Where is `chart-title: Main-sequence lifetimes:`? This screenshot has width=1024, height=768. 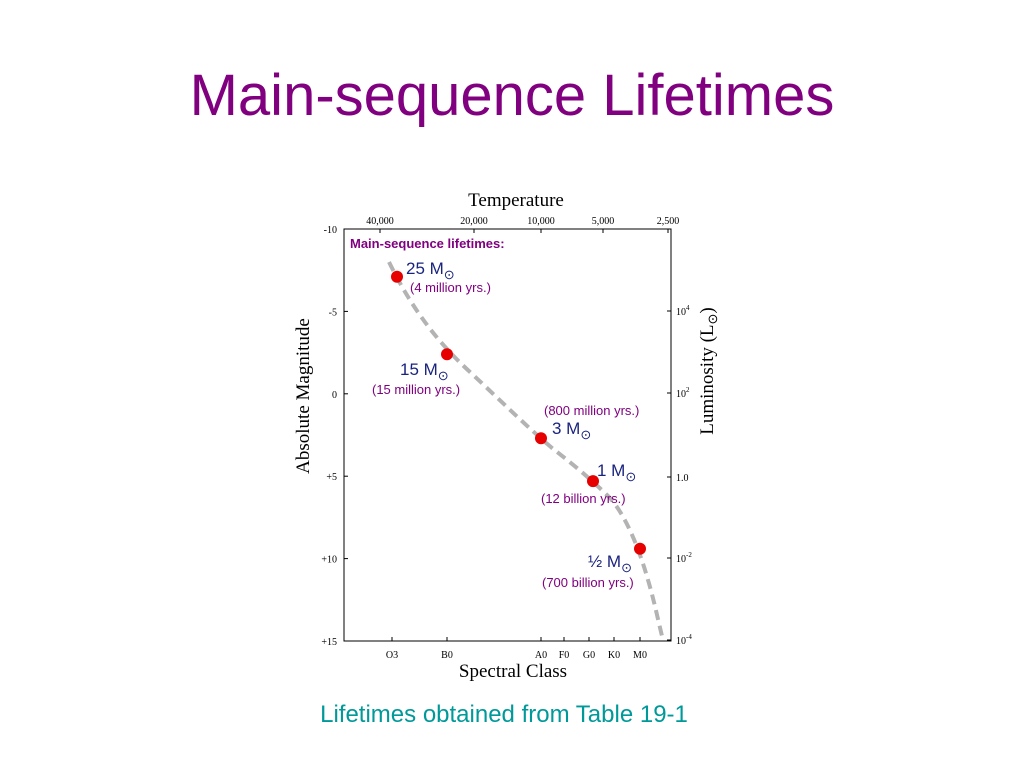 chart-title: Main-sequence lifetimes: is located at coordinates (427, 243).